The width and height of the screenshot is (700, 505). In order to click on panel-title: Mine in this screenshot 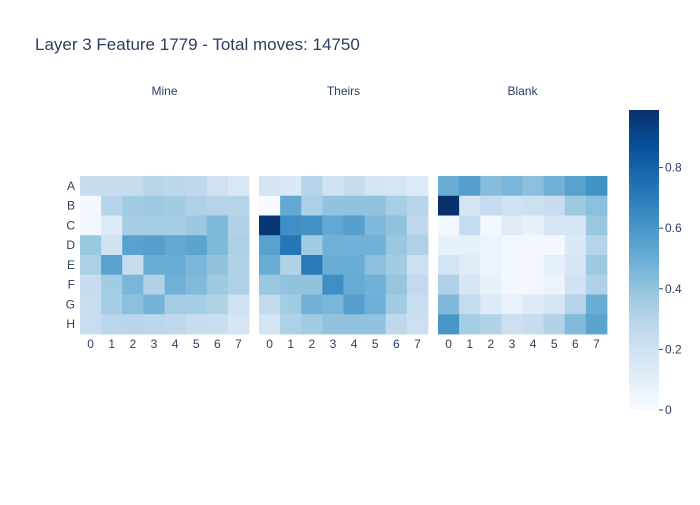, I will do `click(164, 91)`.